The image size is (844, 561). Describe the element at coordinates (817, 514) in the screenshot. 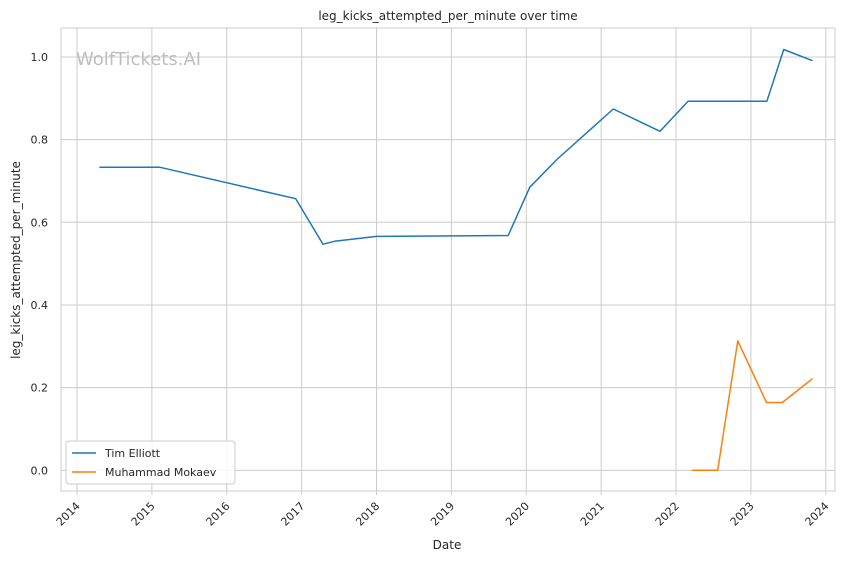

I see `x-tick-label-10: 2024` at that location.